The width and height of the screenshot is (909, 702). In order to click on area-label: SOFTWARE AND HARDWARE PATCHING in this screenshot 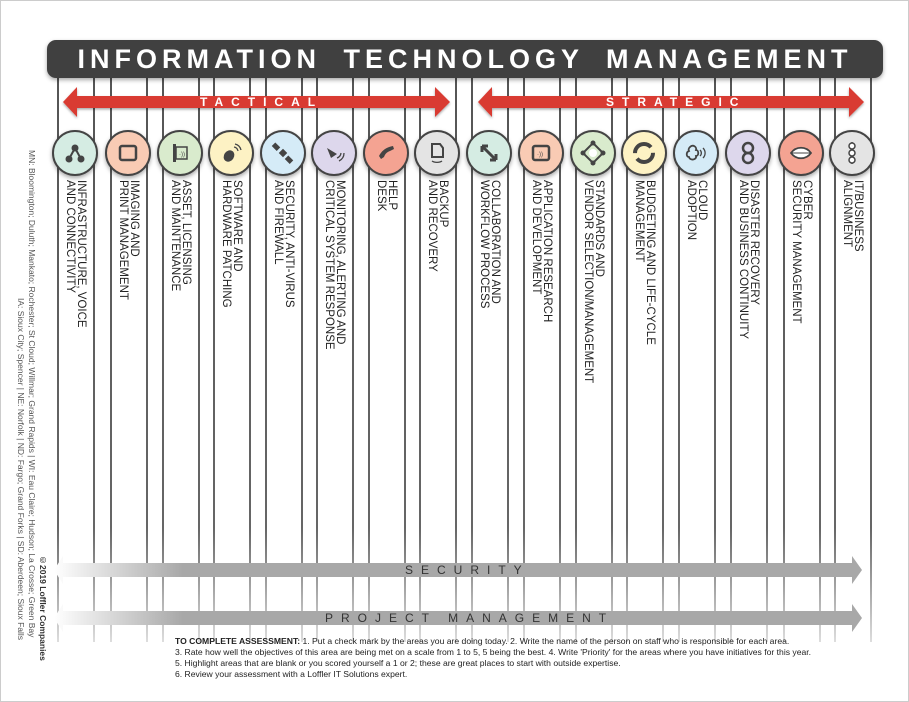, I will do `click(231, 244)`.